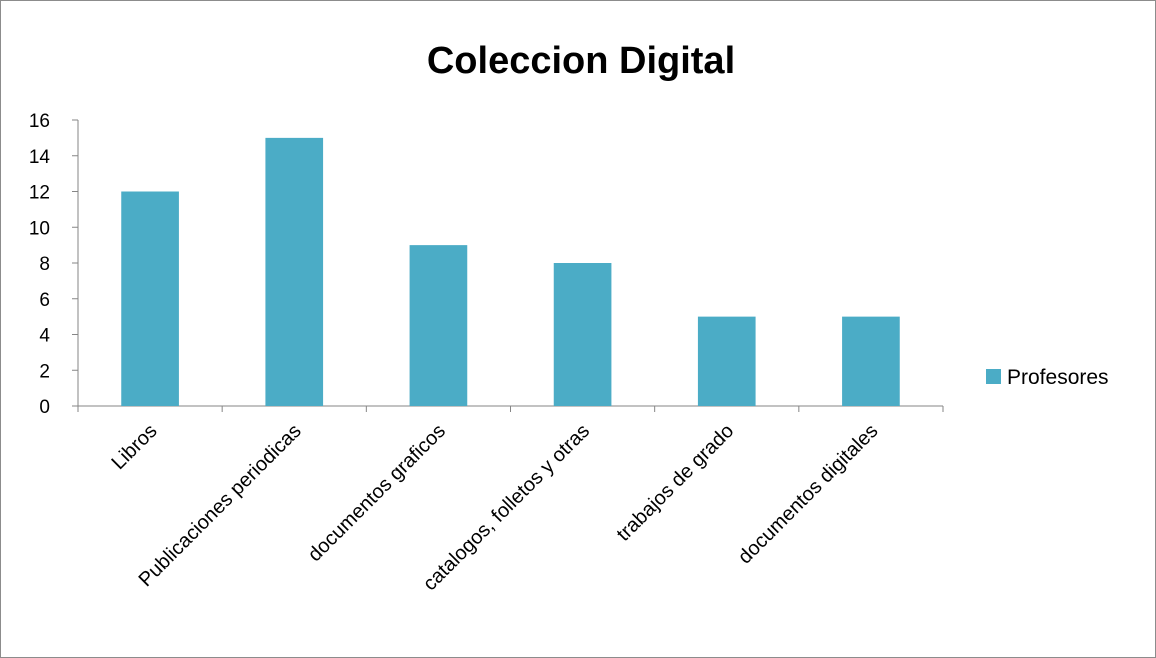 Image resolution: width=1156 pixels, height=658 pixels. I want to click on y-axis: 0 2 4 6 8 10 12 14 16, so click(54, 264).